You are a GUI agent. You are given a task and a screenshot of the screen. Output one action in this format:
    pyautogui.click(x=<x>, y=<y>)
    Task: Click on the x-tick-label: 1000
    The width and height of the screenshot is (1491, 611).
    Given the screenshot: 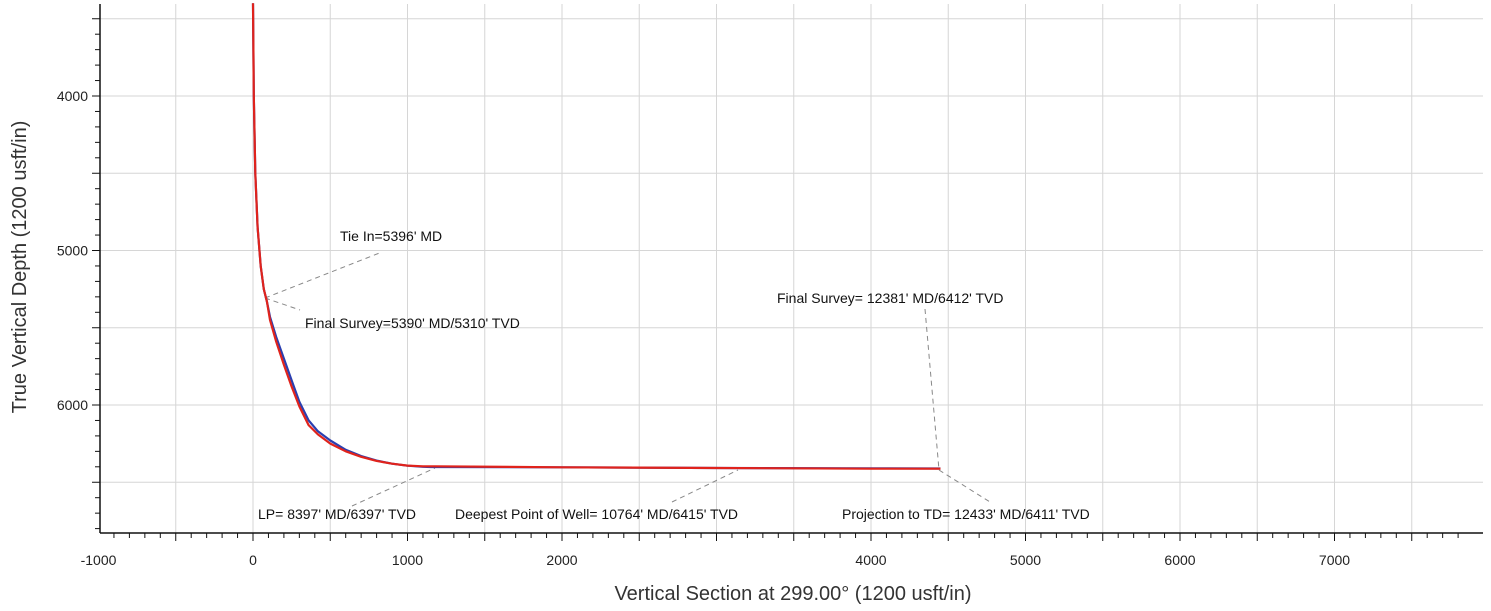 What is the action you would take?
    pyautogui.click(x=407, y=560)
    